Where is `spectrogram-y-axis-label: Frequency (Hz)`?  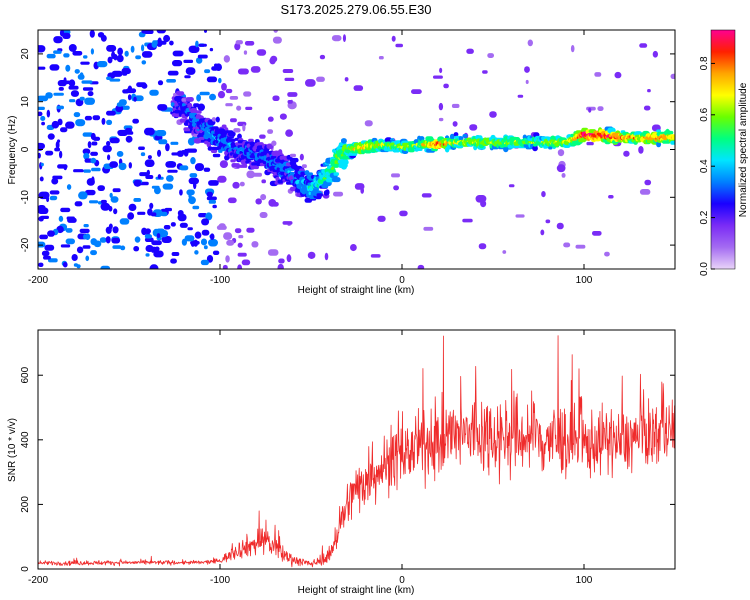
spectrogram-y-axis-label: Frequency (Hz) is located at coordinates (12, 150).